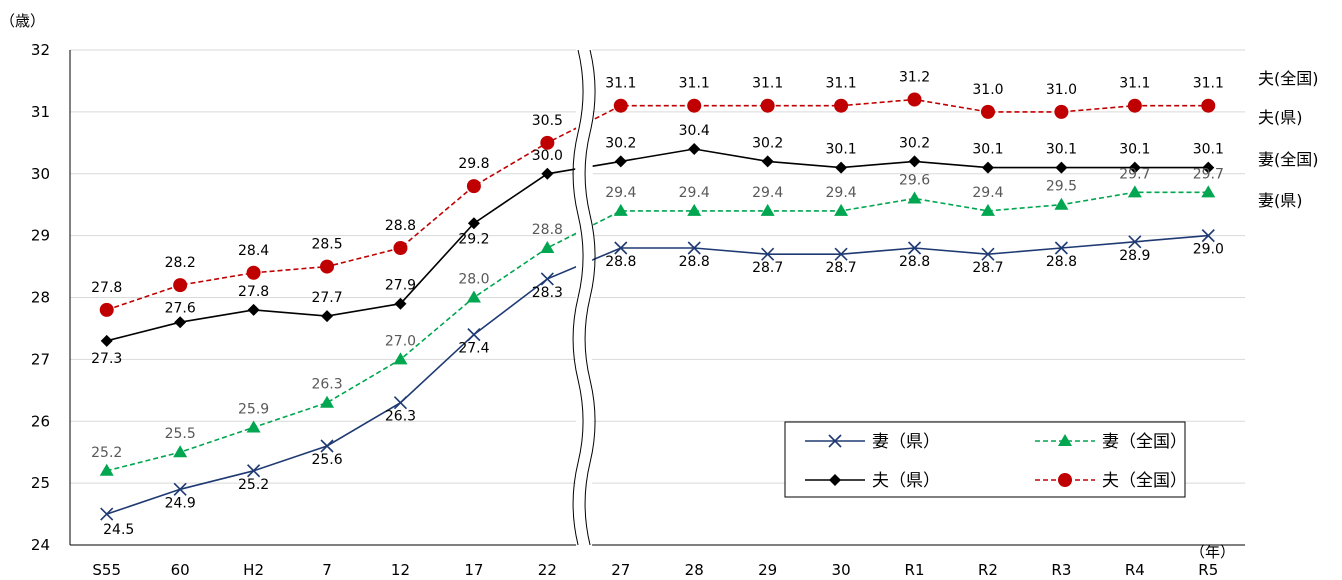  Describe the element at coordinates (180, 263) in the screenshot. I see `data-label: 28.2` at that location.